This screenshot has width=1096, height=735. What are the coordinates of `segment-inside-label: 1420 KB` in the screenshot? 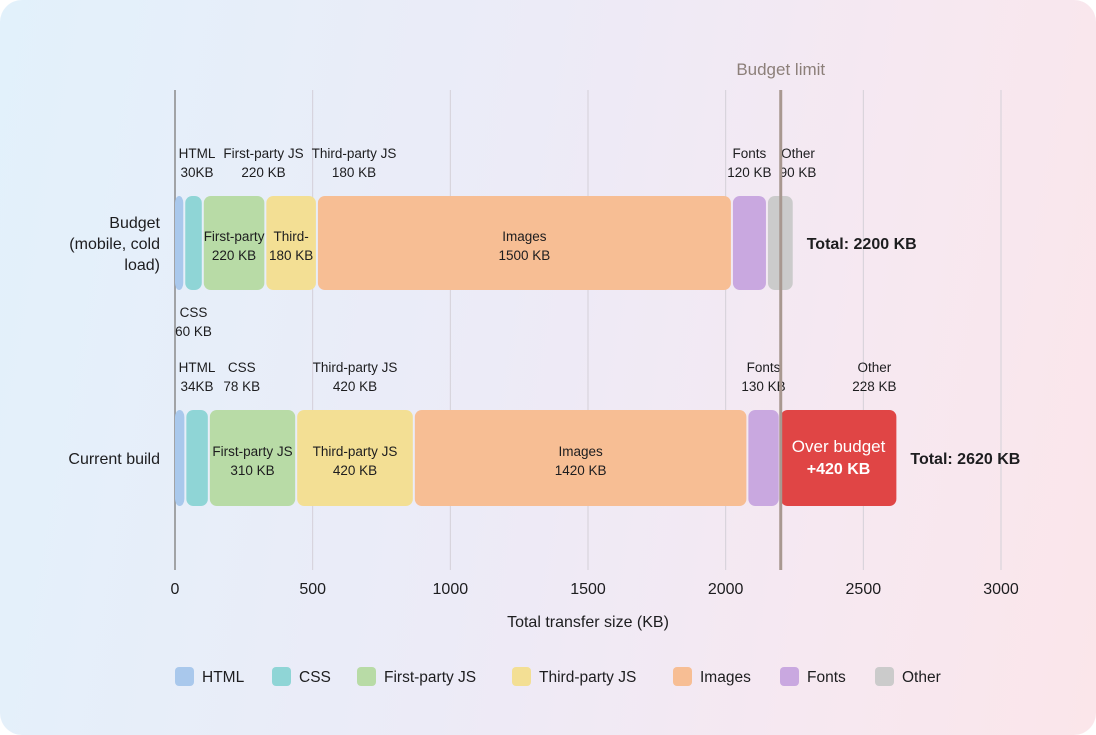 It's located at (581, 470).